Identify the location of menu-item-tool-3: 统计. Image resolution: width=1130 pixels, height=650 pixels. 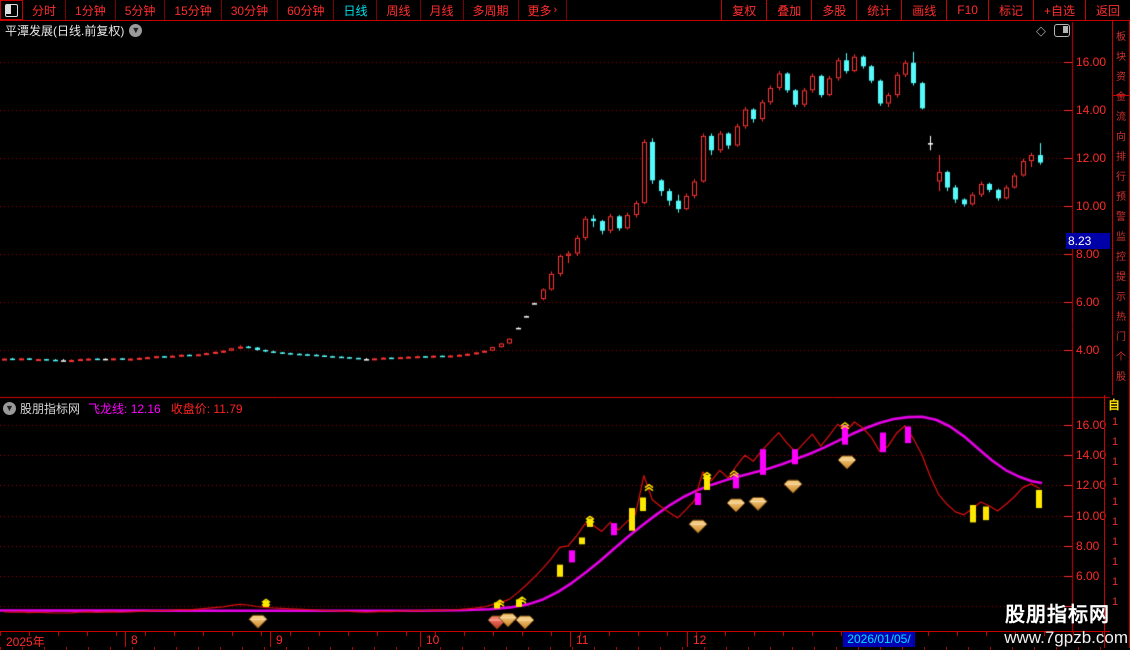
(878, 10).